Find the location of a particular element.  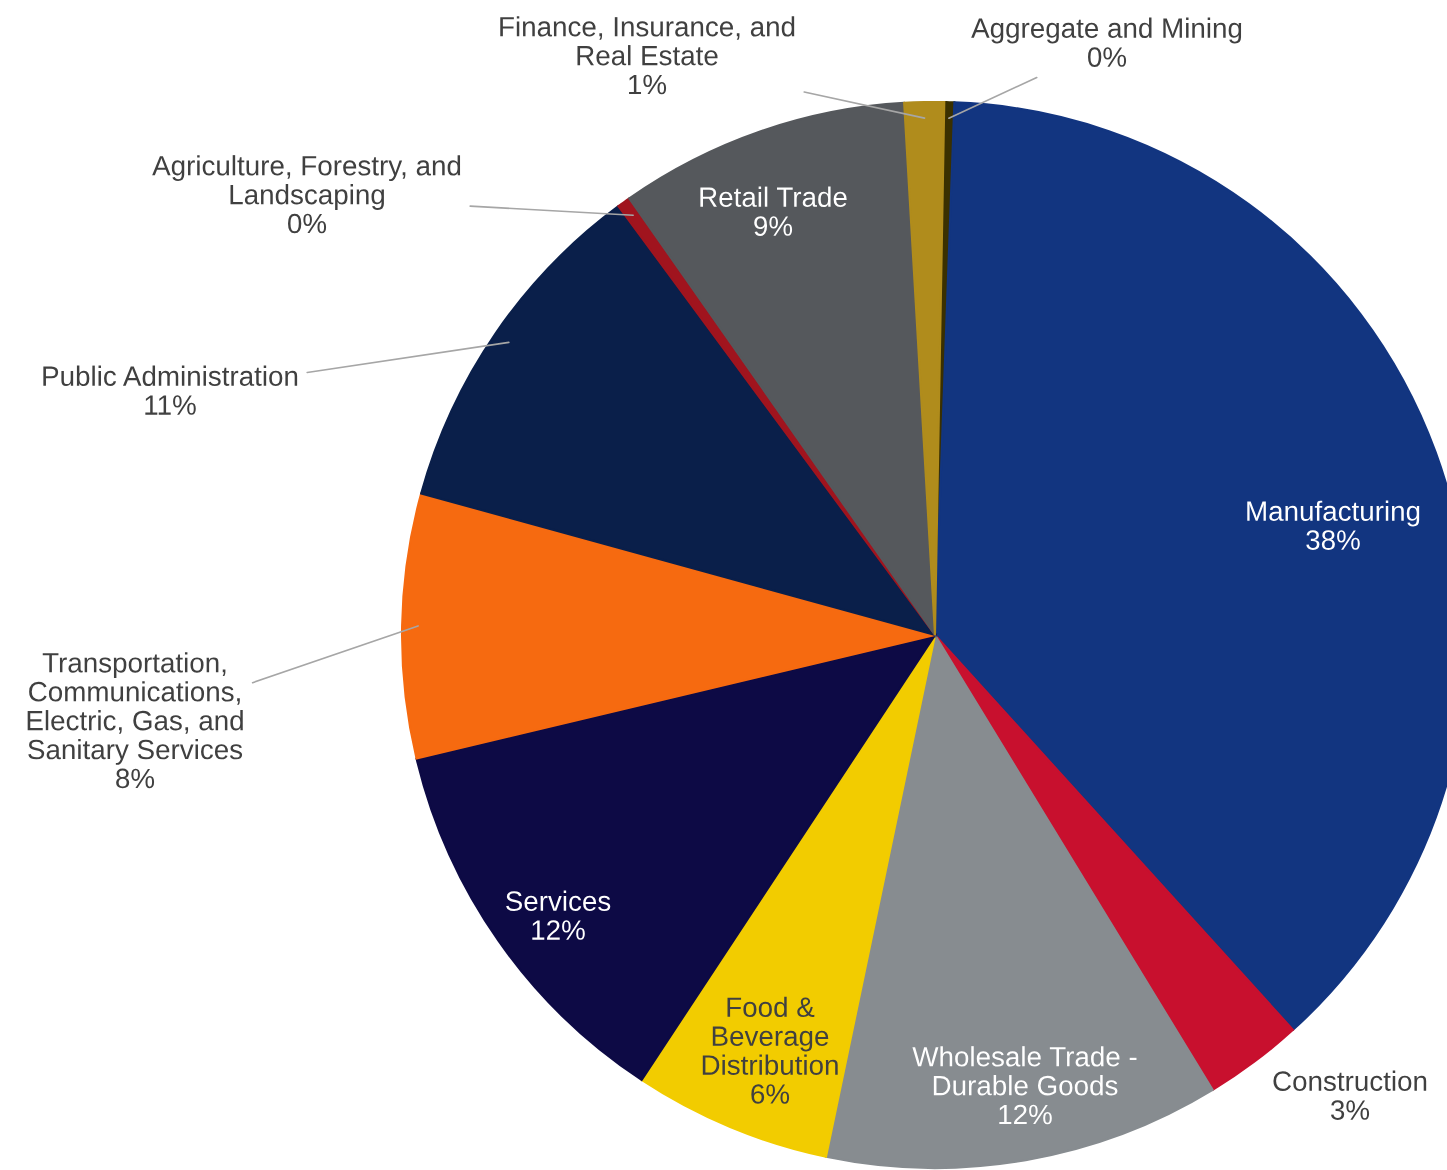

slice-label: Aggregate and Mining is located at coordinates (1106, 30).